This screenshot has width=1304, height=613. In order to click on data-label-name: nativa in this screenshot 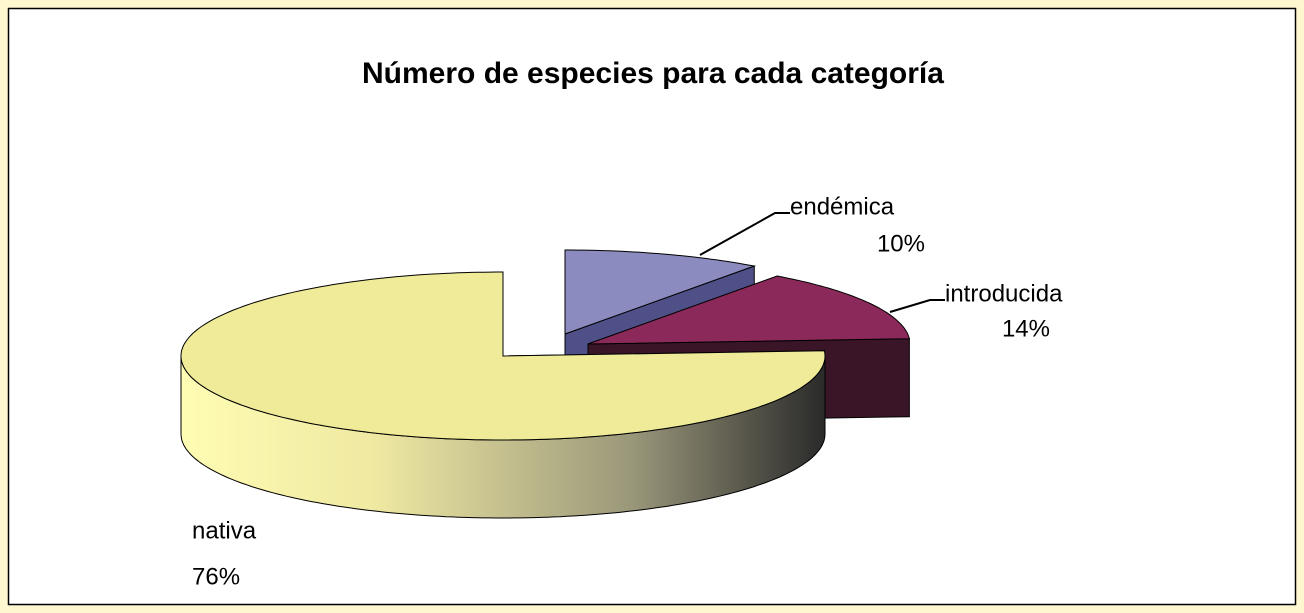, I will do `click(224, 530)`.